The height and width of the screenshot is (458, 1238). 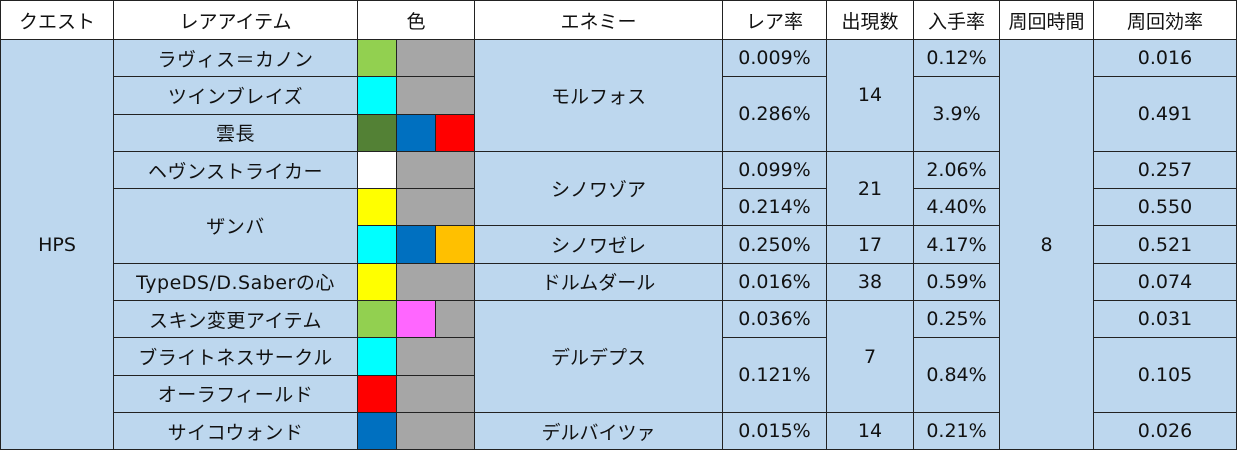 I want to click on header-color: 色, so click(x=416, y=20).